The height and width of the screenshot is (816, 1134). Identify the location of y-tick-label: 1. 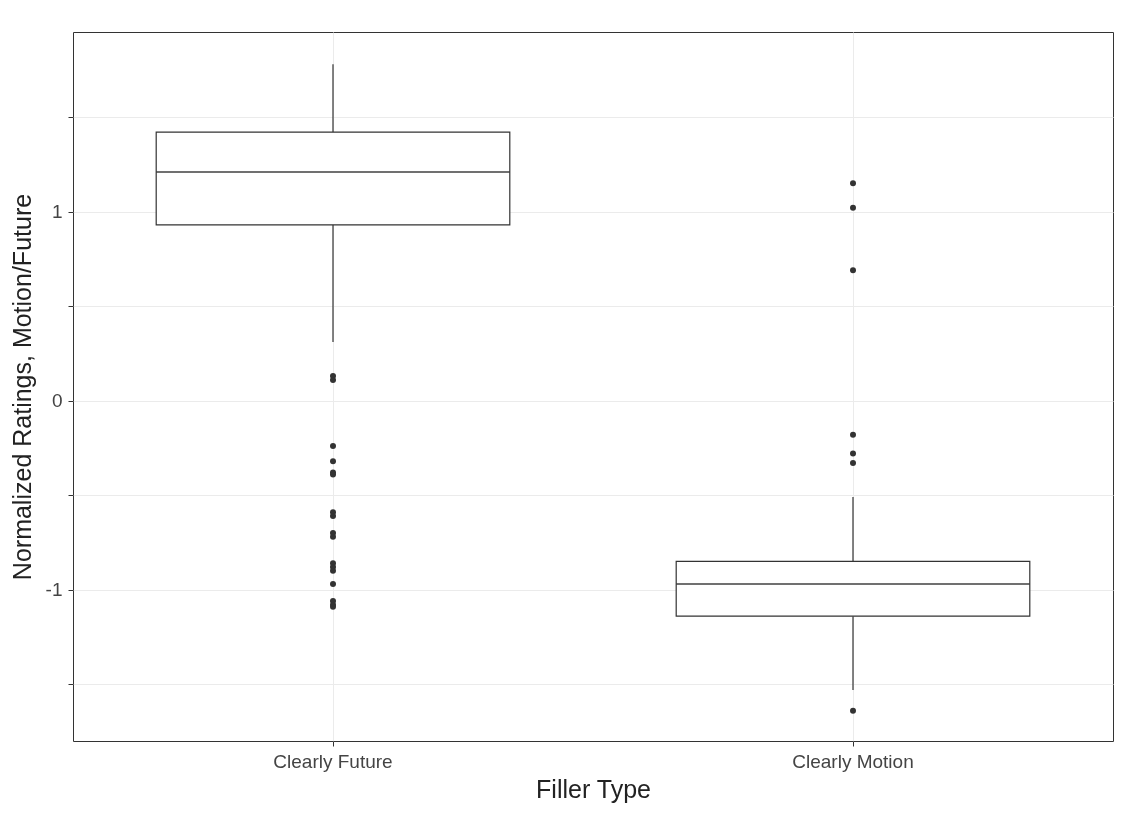
(57, 212).